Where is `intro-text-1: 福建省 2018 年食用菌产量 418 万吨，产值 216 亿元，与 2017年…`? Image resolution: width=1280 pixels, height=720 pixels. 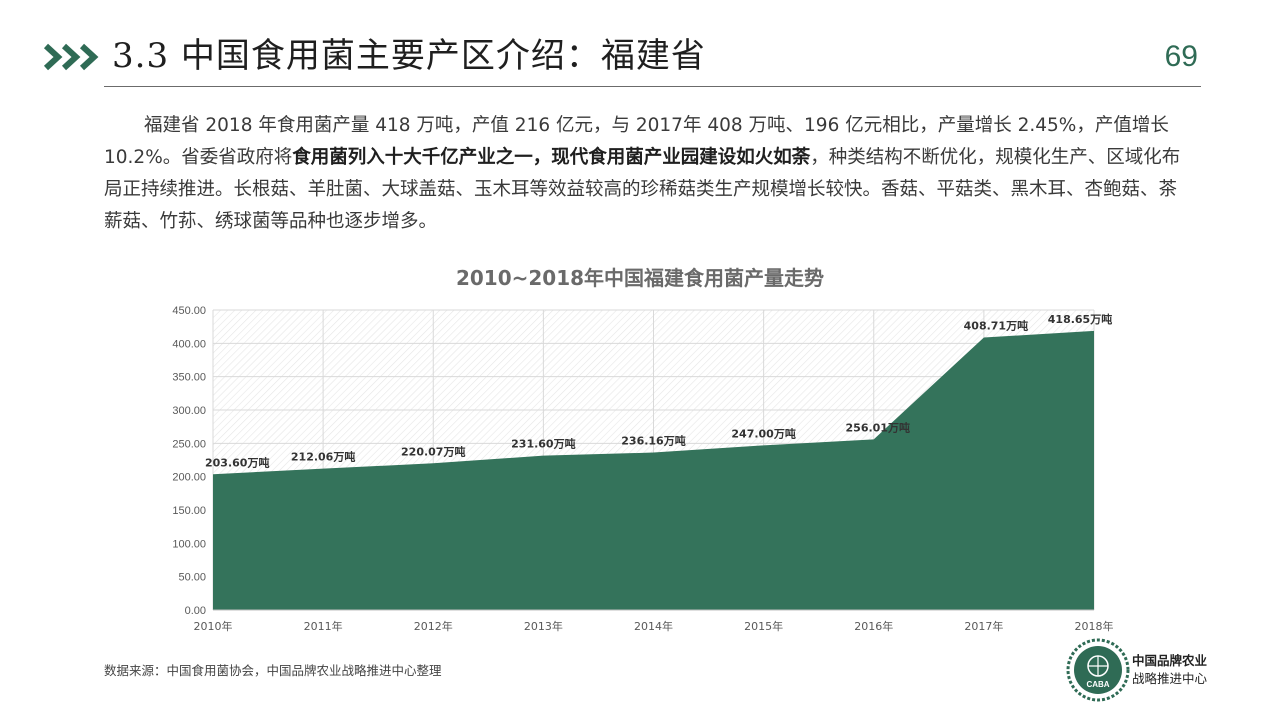
intro-text-1: 福建省 2018 年食用菌产量 418 万吨，产值 216 亿元，与 2017年… is located at coordinates (636, 141).